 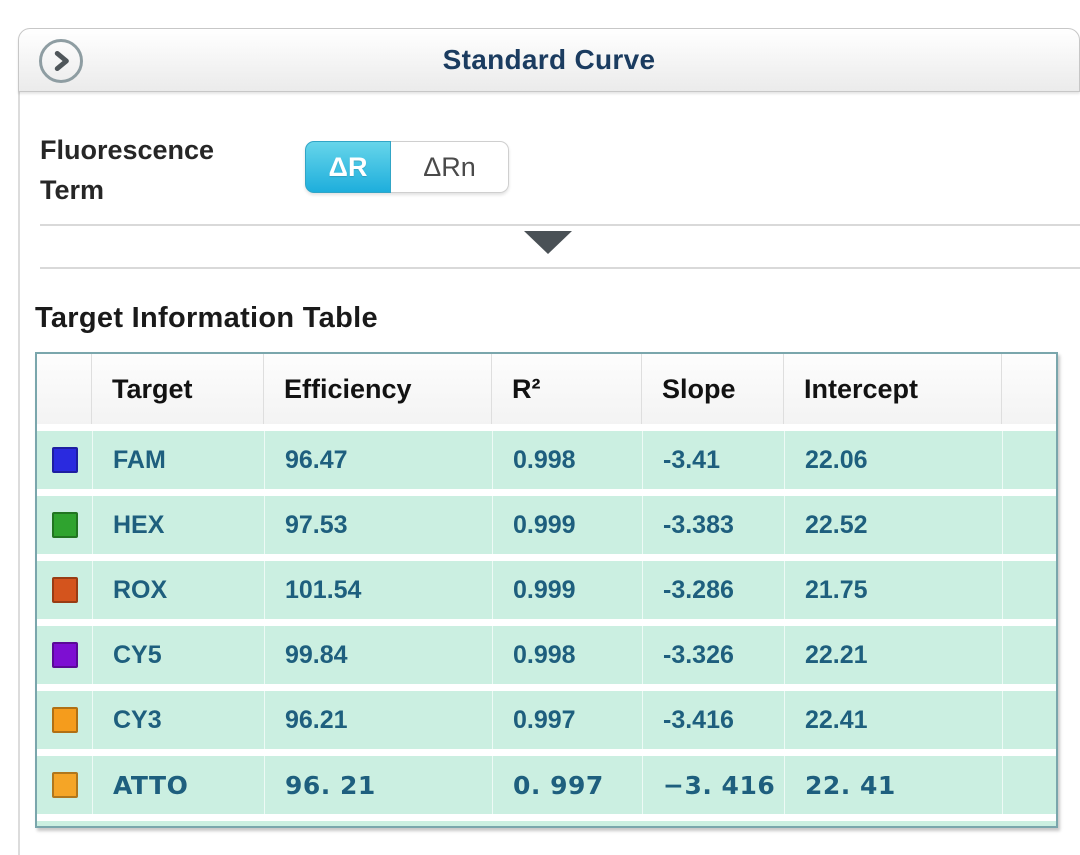 What do you see at coordinates (893, 460) in the screenshot?
I see `cell-intercept: 22.06` at bounding box center [893, 460].